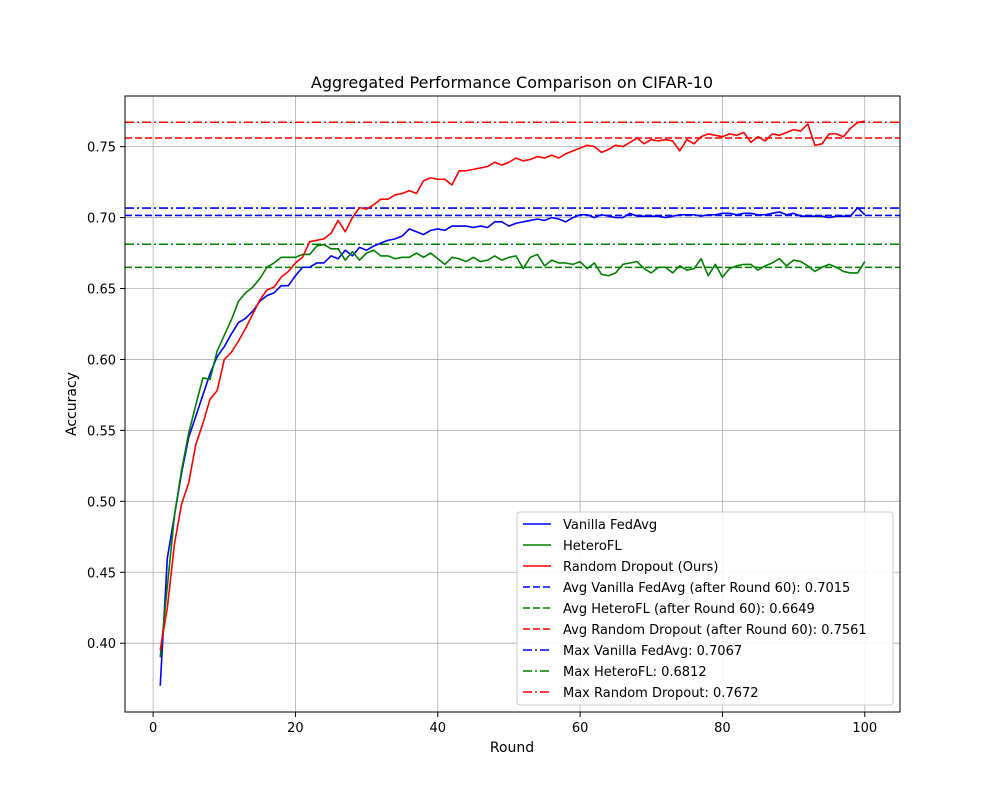 The image size is (1000, 800). What do you see at coordinates (592, 546) in the screenshot?
I see `legend-label: HeteroFL` at bounding box center [592, 546].